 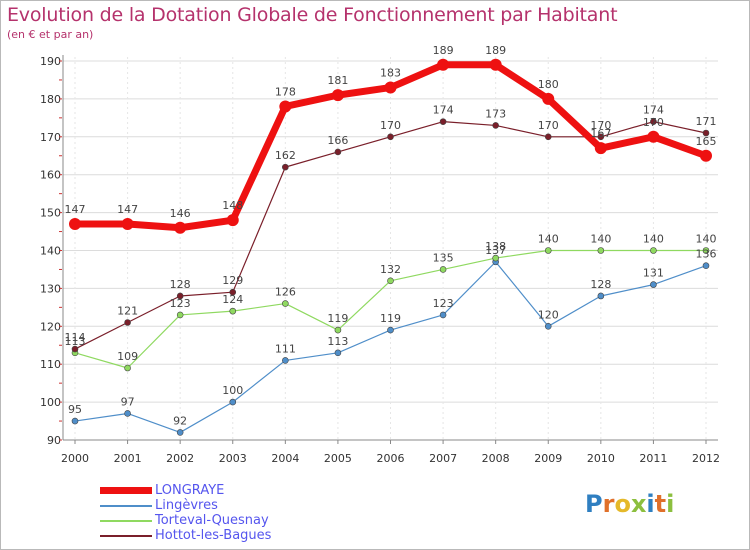 What do you see at coordinates (622, 504) in the screenshot?
I see `logo-letter: o` at bounding box center [622, 504].